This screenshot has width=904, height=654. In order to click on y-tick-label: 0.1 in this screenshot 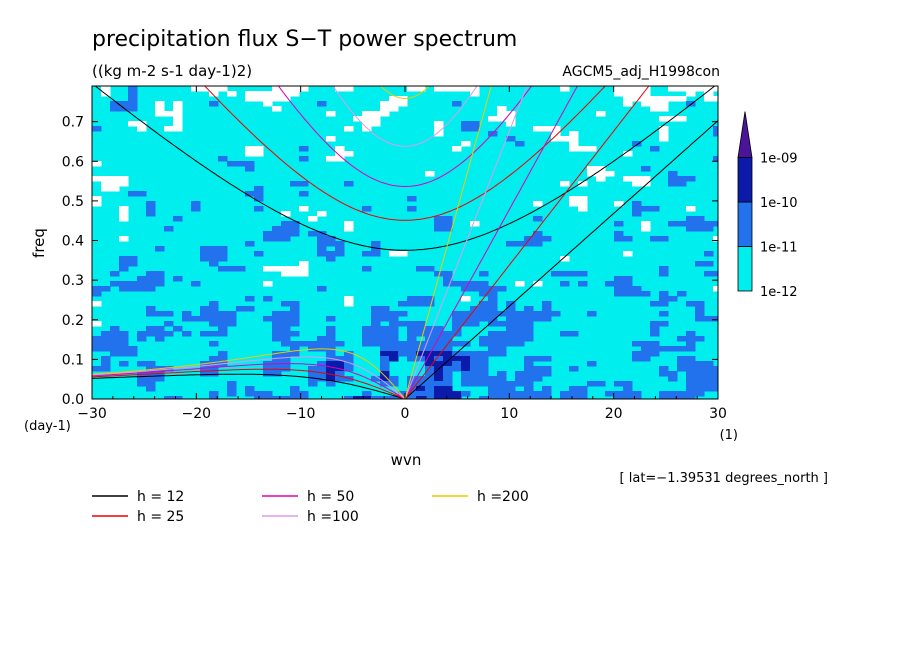, I will do `click(73, 360)`.